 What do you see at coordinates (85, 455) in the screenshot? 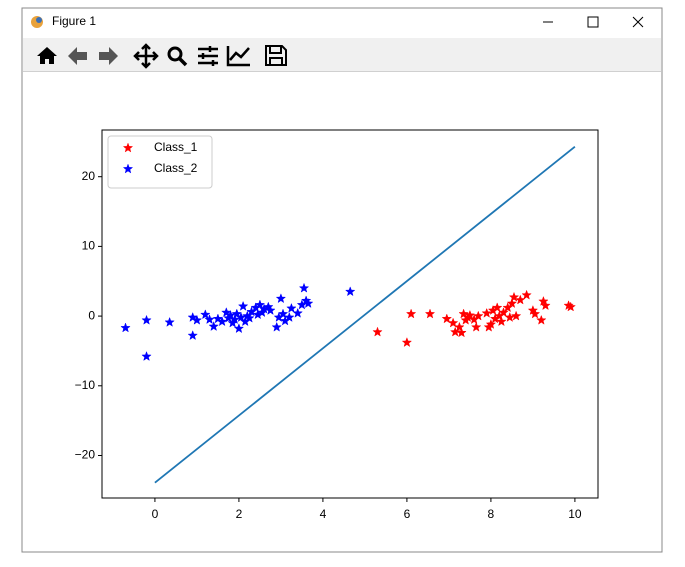
I see `y-tick-label: −20` at bounding box center [85, 455].